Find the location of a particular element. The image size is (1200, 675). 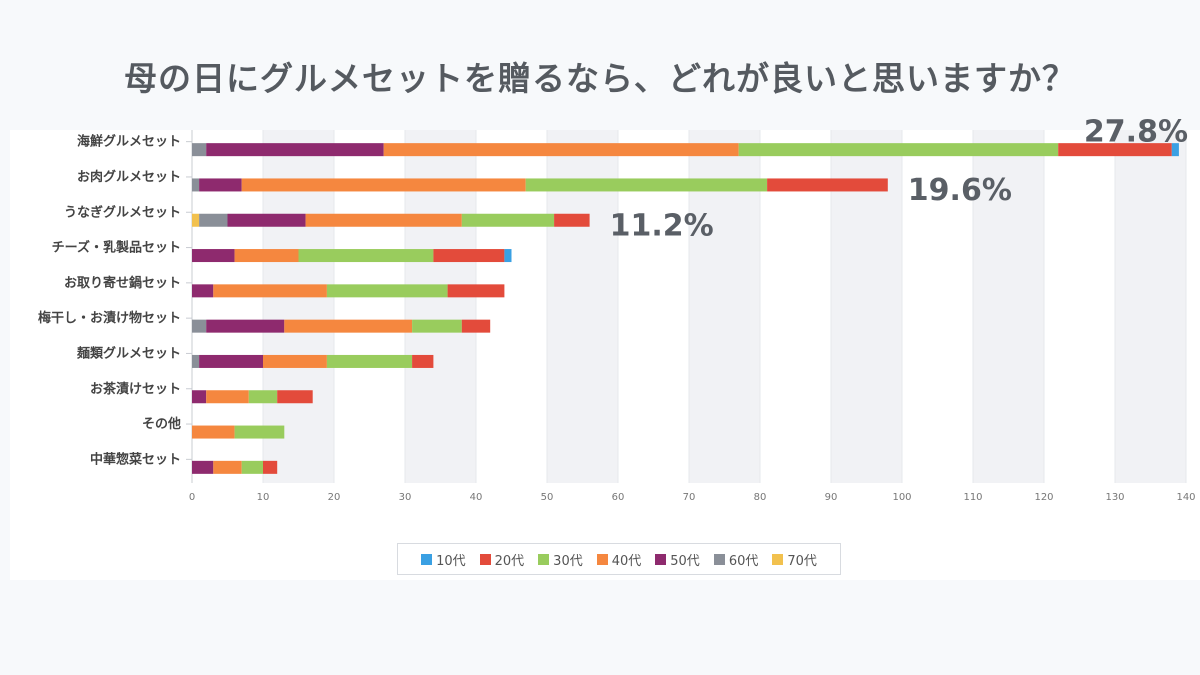

legend-label: 20代 is located at coordinates (509, 561).